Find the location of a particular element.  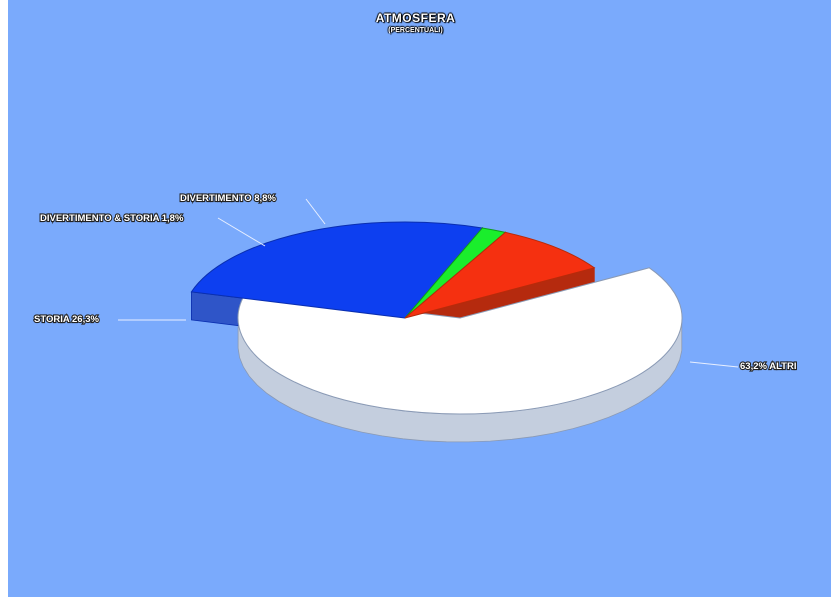

pie-slice-divertimento is located at coordinates (500, 275).